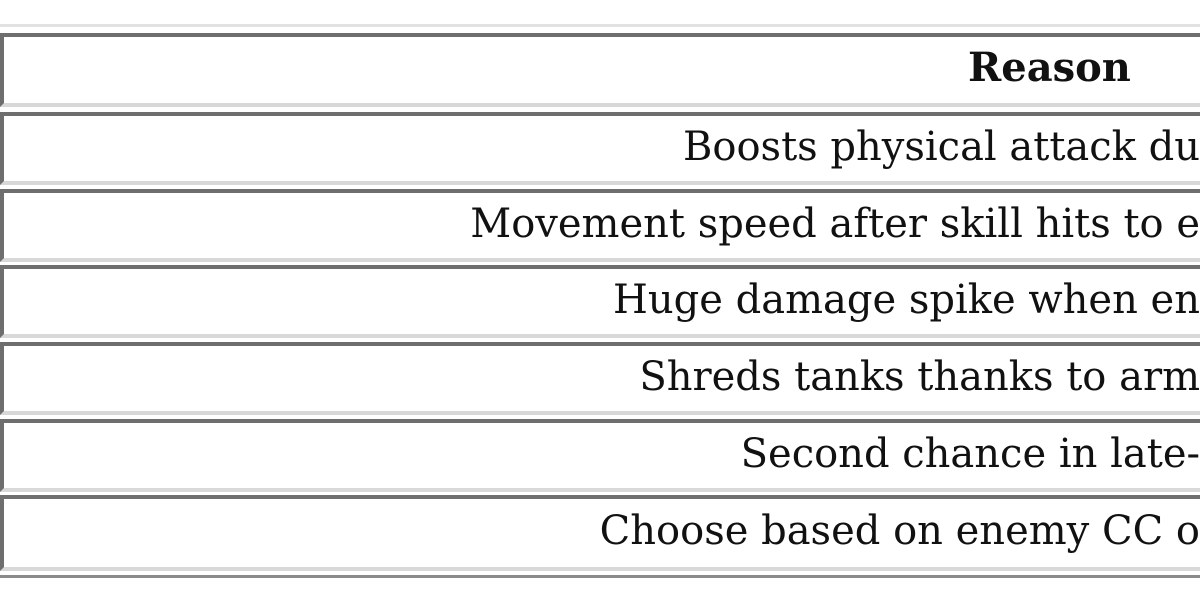 The width and height of the screenshot is (1200, 600). Describe the element at coordinates (970, 453) in the screenshot. I see `reason-cell: Second chance in late-` at that location.